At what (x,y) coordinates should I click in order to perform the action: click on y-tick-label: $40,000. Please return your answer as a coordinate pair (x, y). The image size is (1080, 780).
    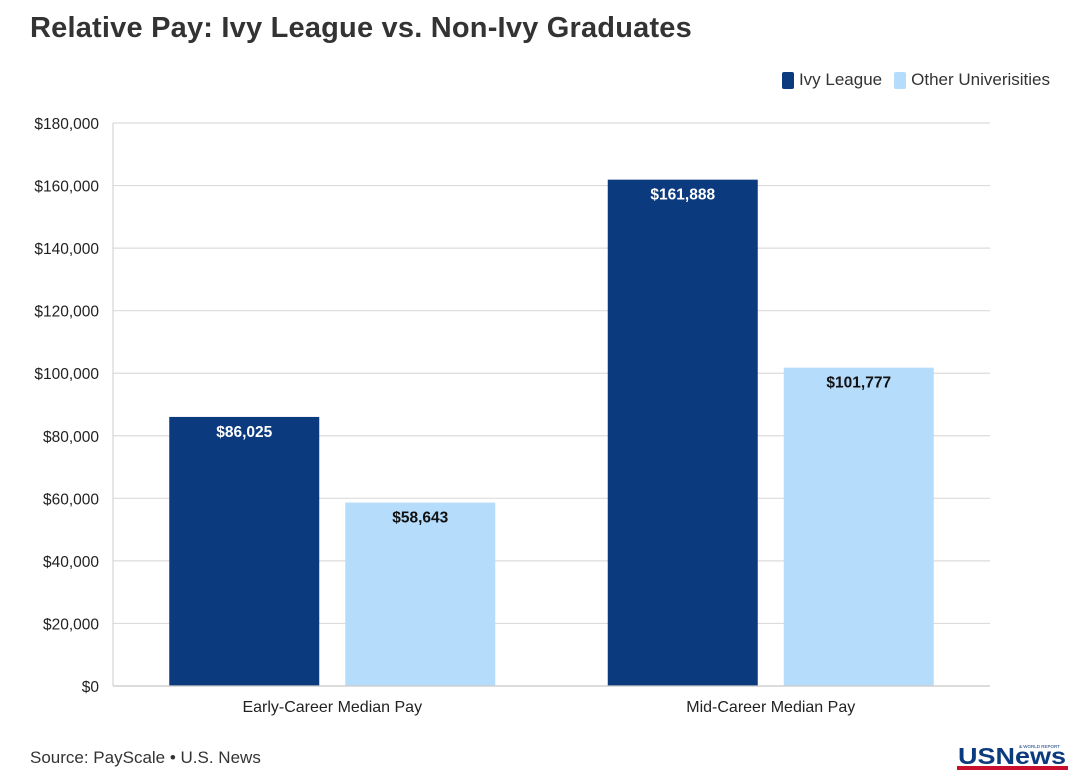
    Looking at the image, I should click on (71, 562).